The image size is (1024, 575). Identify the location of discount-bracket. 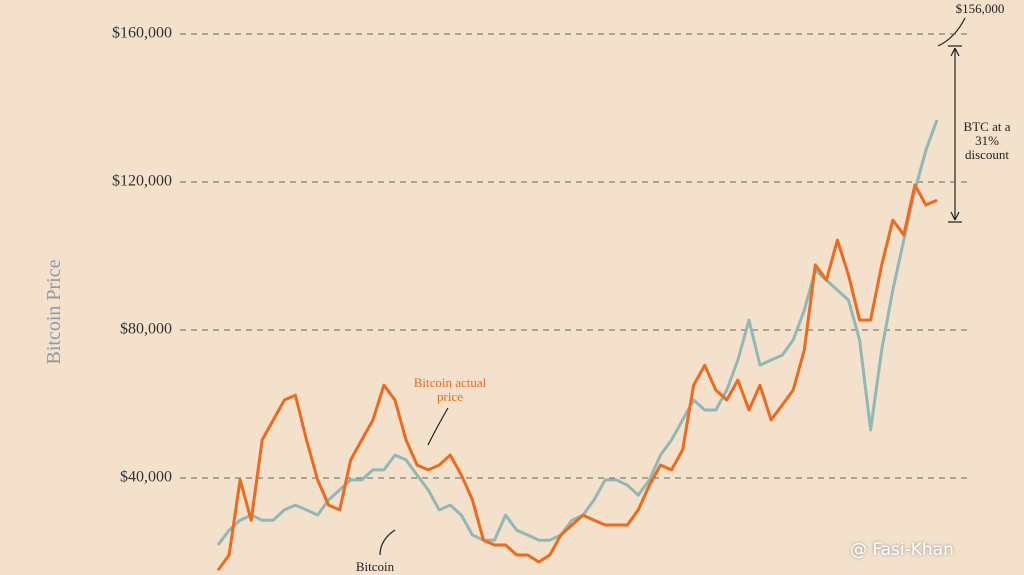
(955, 134).